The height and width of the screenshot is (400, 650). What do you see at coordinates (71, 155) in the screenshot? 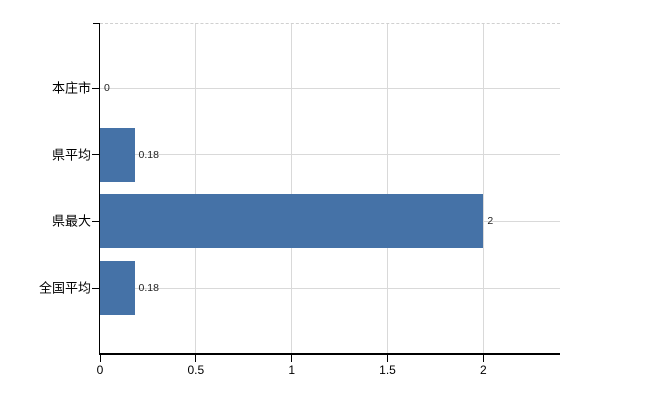
I see `category-label: 県平均` at bounding box center [71, 155].